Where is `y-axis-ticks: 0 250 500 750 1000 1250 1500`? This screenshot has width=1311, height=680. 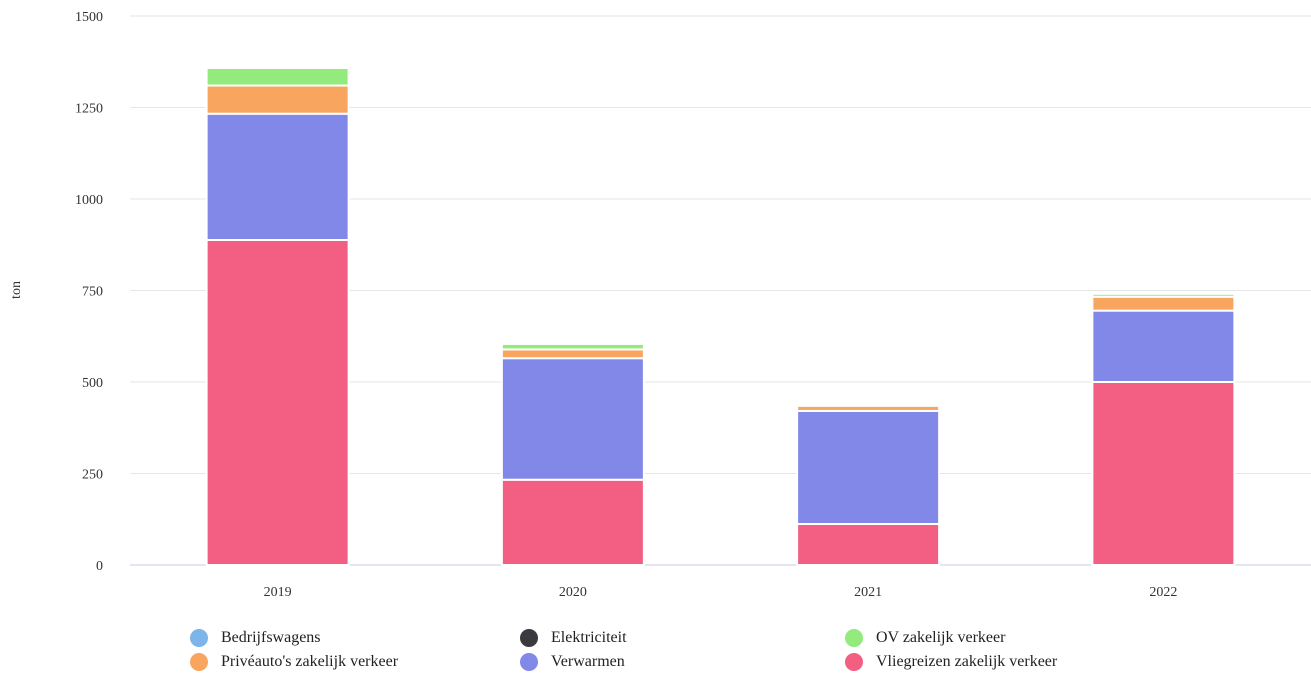 y-axis-ticks: 0 250 500 750 1000 1250 1500 is located at coordinates (89, 292).